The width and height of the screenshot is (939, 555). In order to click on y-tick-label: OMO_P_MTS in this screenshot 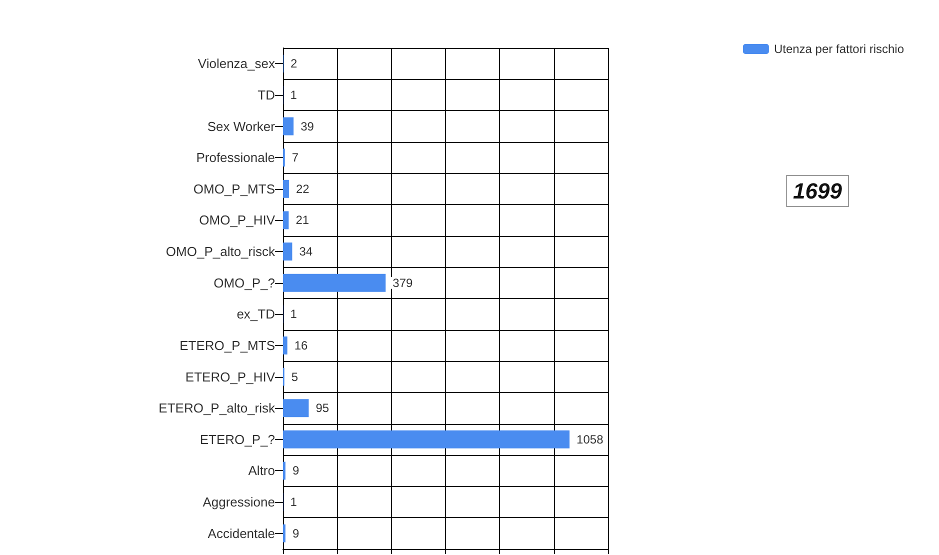, I will do `click(234, 188)`.